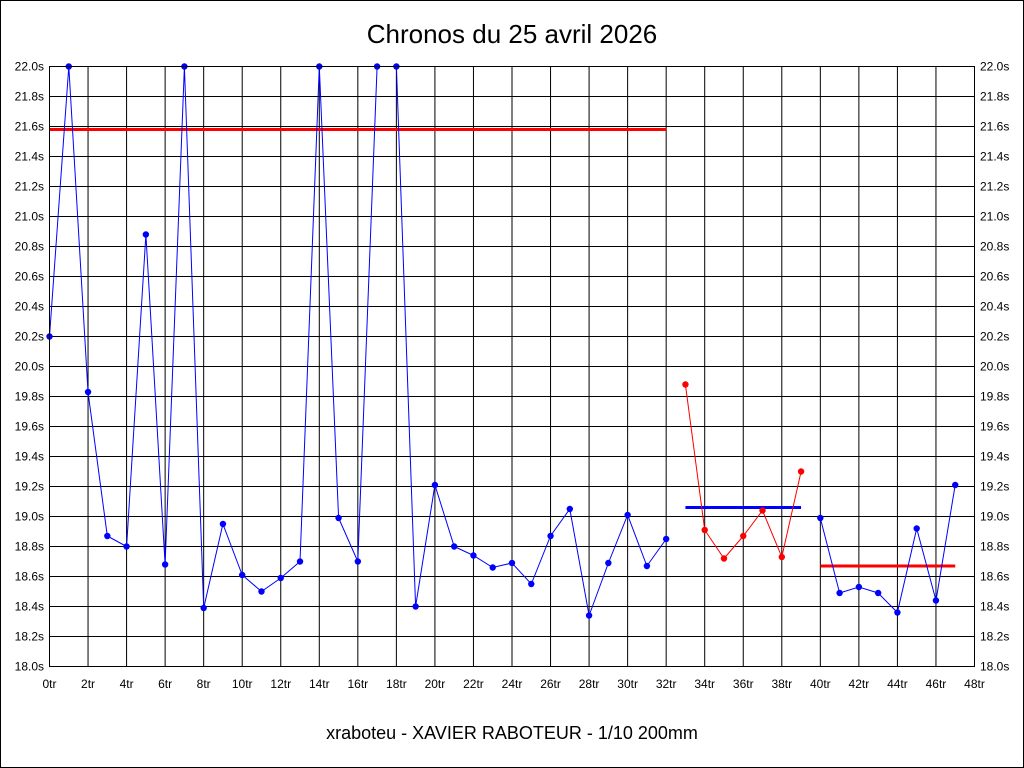 This screenshot has height=768, width=1024. Describe the element at coordinates (994, 637) in the screenshot. I see `y-tick-label-right: 18.2s` at that location.